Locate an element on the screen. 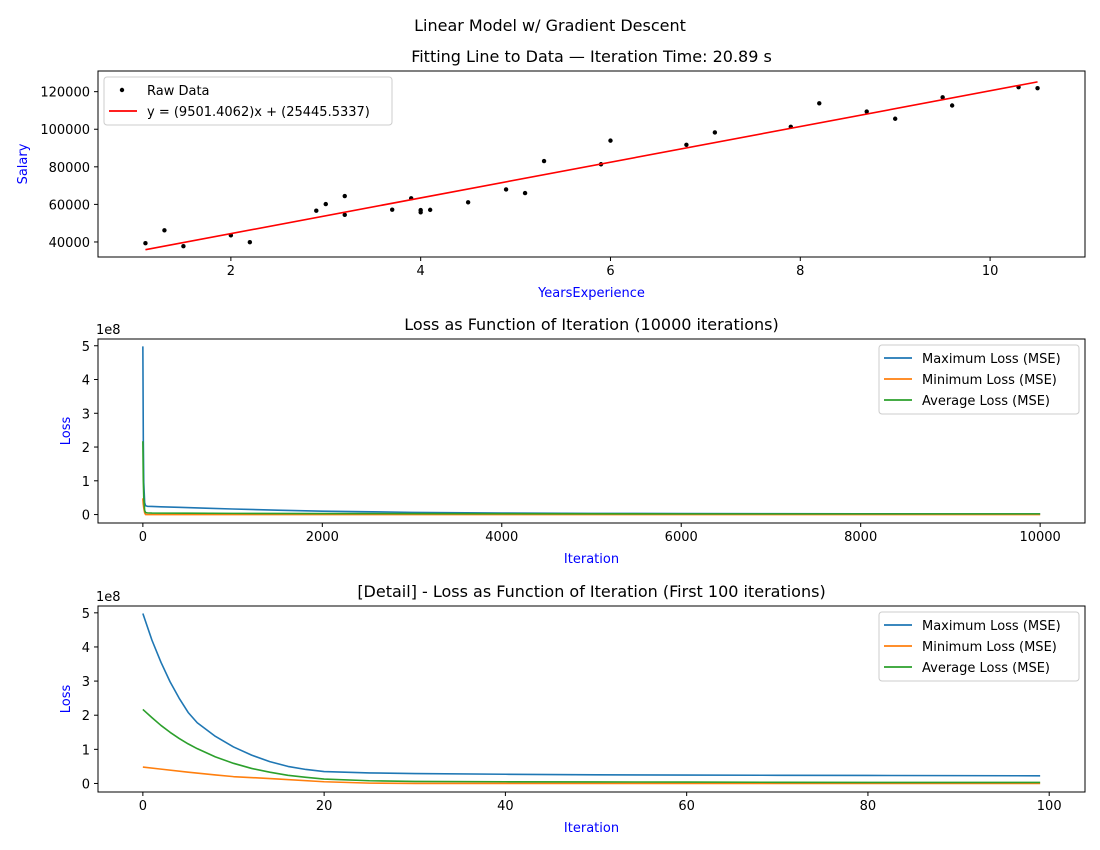 The image size is (1100, 850). chart-0-ytick-label: 80000 is located at coordinates (69, 168).